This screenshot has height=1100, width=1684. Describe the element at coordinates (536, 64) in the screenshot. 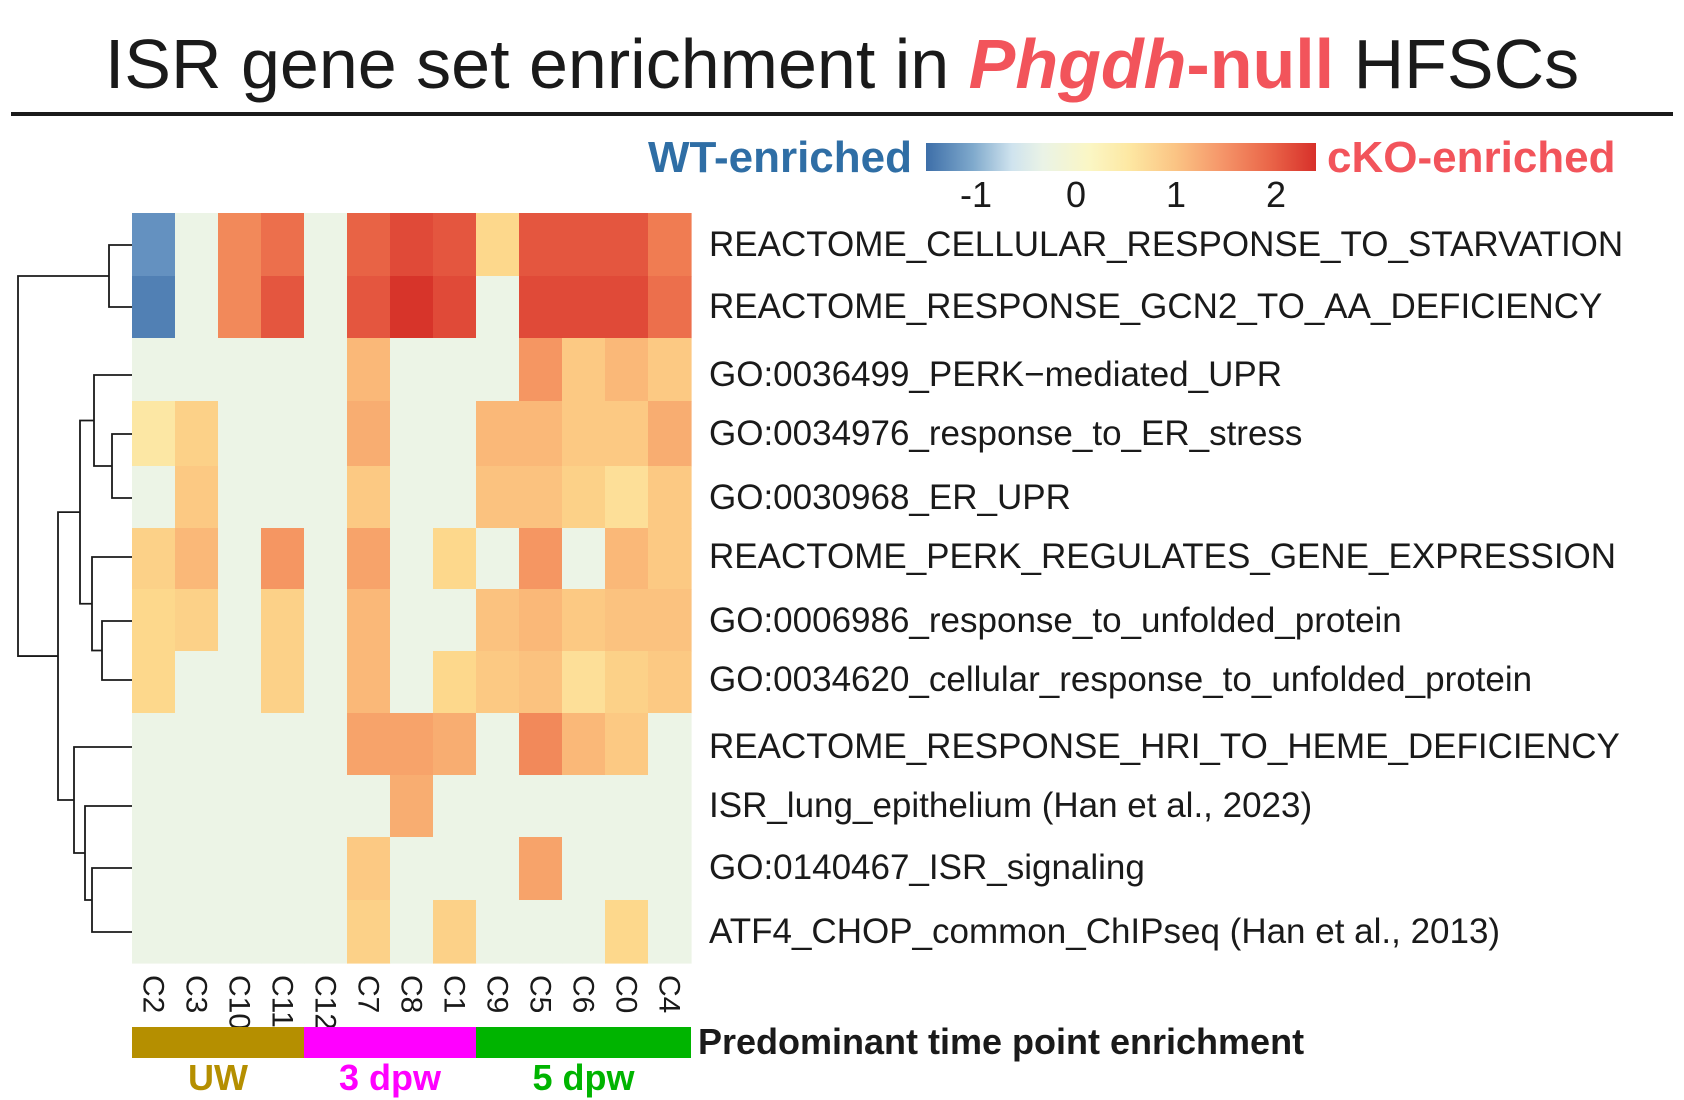

I see `title-prefix: ISR gene set enrichment in` at that location.